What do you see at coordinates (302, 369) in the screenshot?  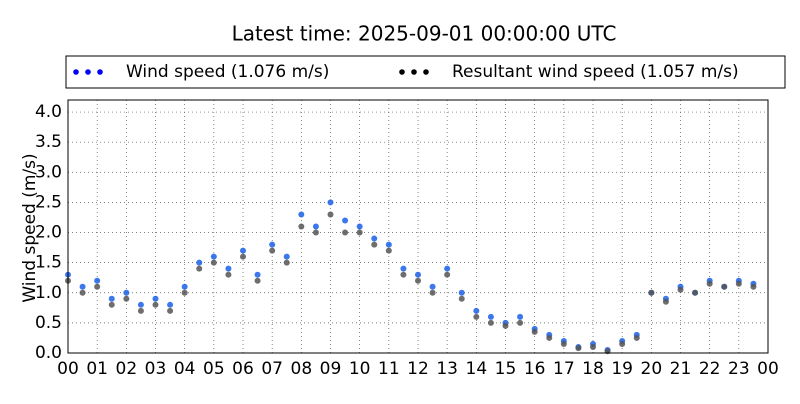 I see `x-tick-label: 08` at bounding box center [302, 369].